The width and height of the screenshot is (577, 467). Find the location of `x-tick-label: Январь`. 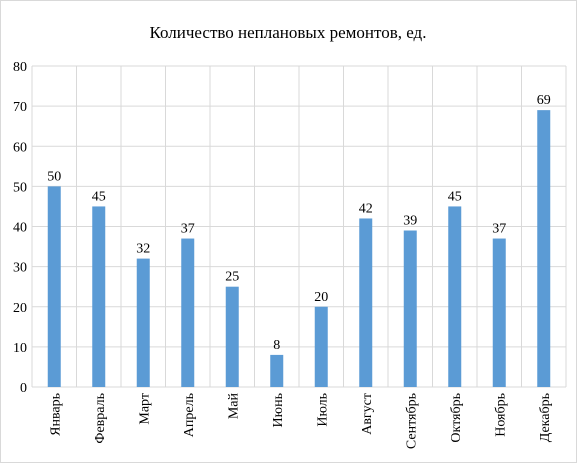

x-tick-label: Январь is located at coordinates (55, 414).